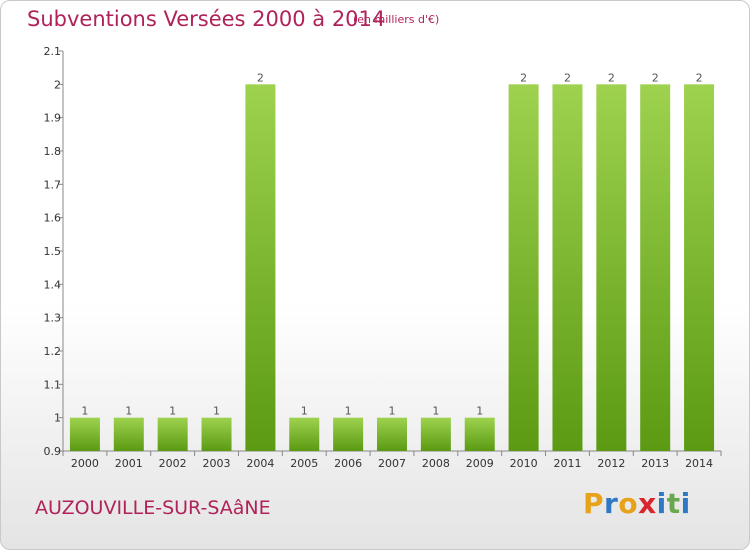 The width and height of the screenshot is (750, 550). Describe the element at coordinates (53, 118) in the screenshot. I see `y-tick-label: 1.9` at that location.